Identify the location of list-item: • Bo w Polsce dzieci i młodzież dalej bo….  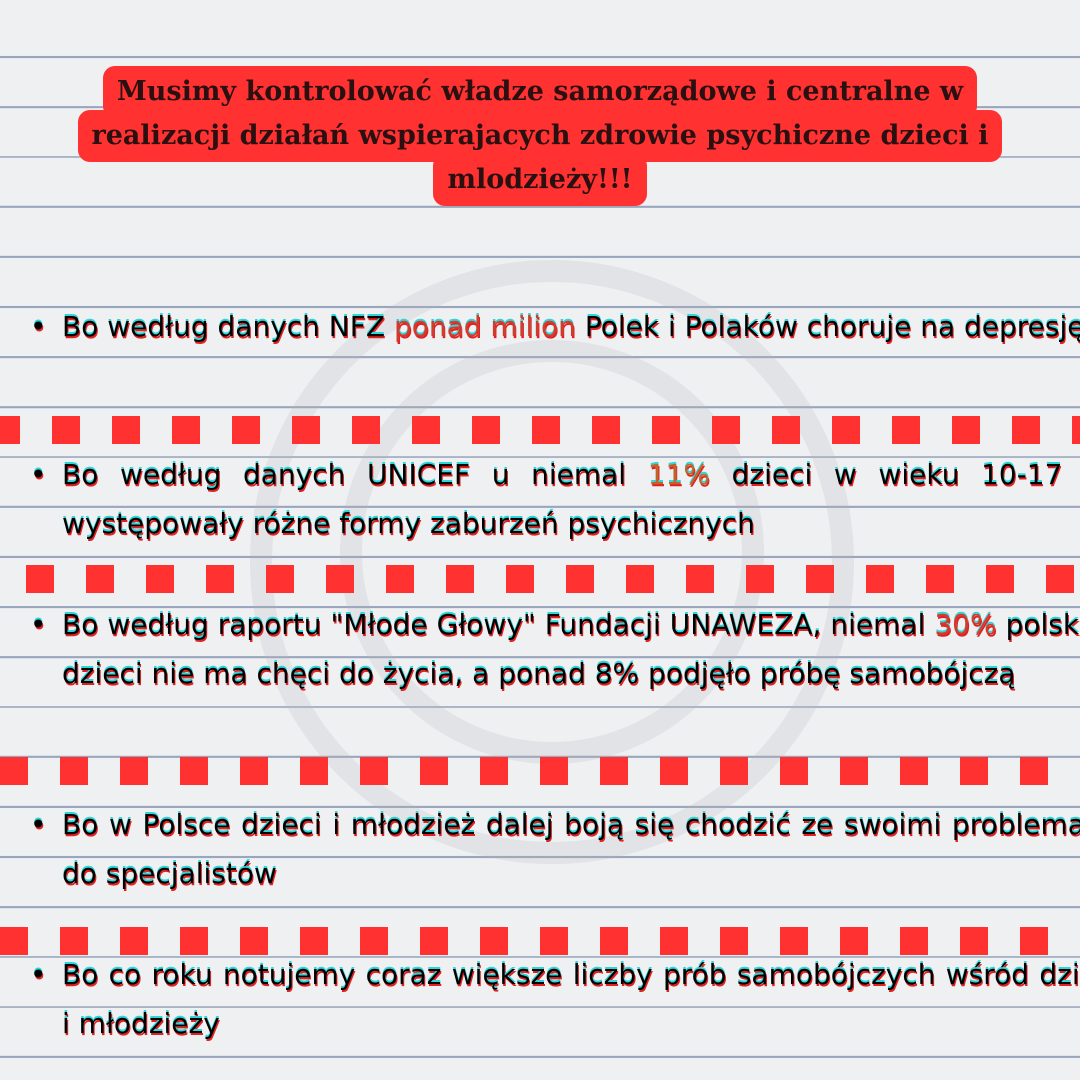
(555, 849).